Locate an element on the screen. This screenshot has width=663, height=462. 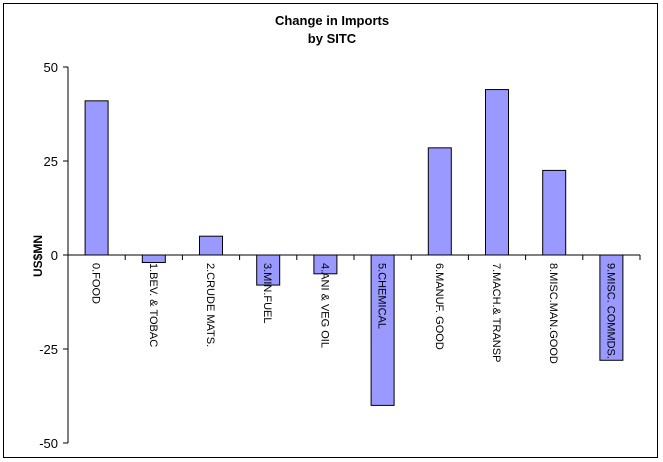
category-label: 0.FOOD is located at coordinates (96, 283).